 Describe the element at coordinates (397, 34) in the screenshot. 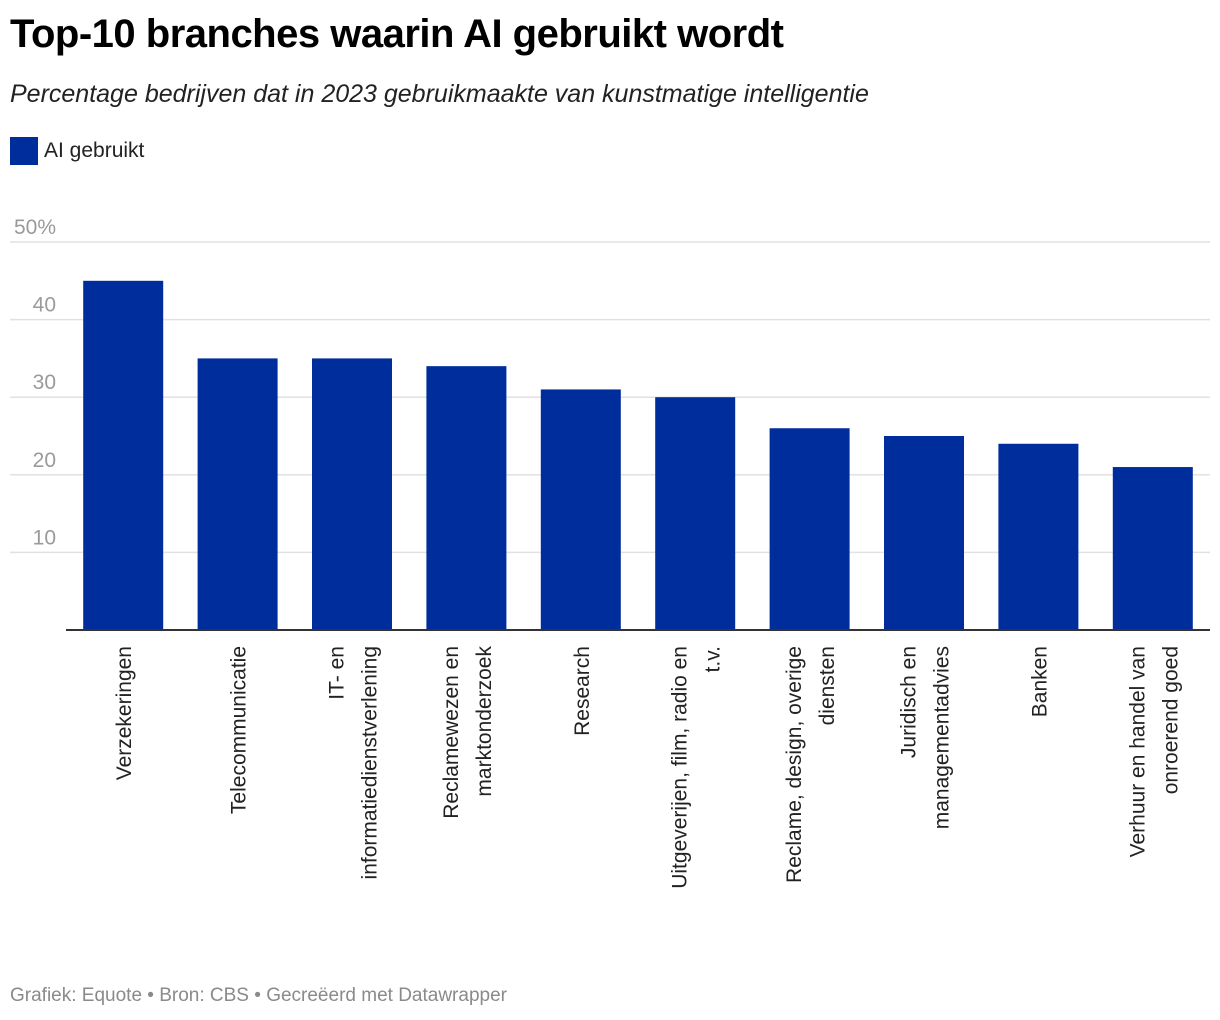

I see `chart-title: Top-10 branches waarin AI gebruikt wordt` at that location.